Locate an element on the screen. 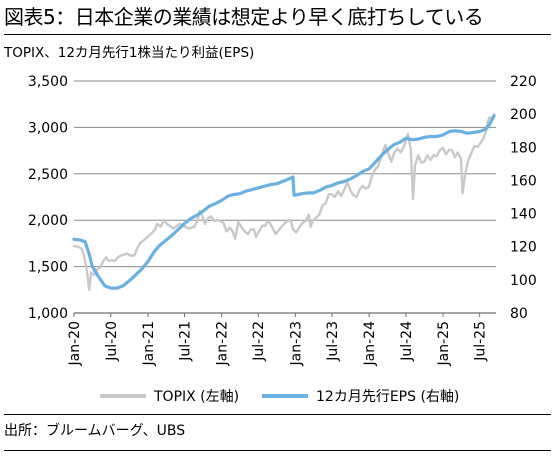  right-tick-label: 140 is located at coordinates (523, 215).